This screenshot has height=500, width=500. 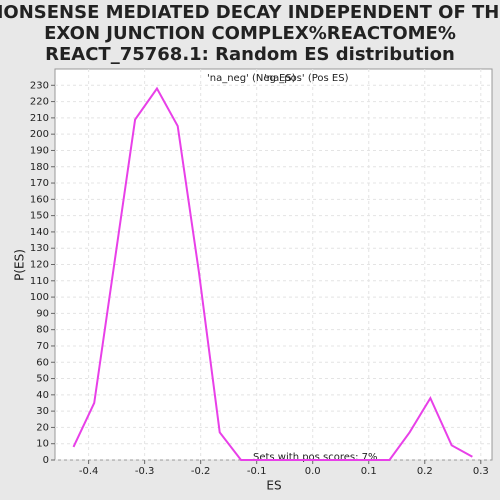 What do you see at coordinates (315, 457) in the screenshot?
I see `annotation: Sets with pos scores: 7%` at bounding box center [315, 457].